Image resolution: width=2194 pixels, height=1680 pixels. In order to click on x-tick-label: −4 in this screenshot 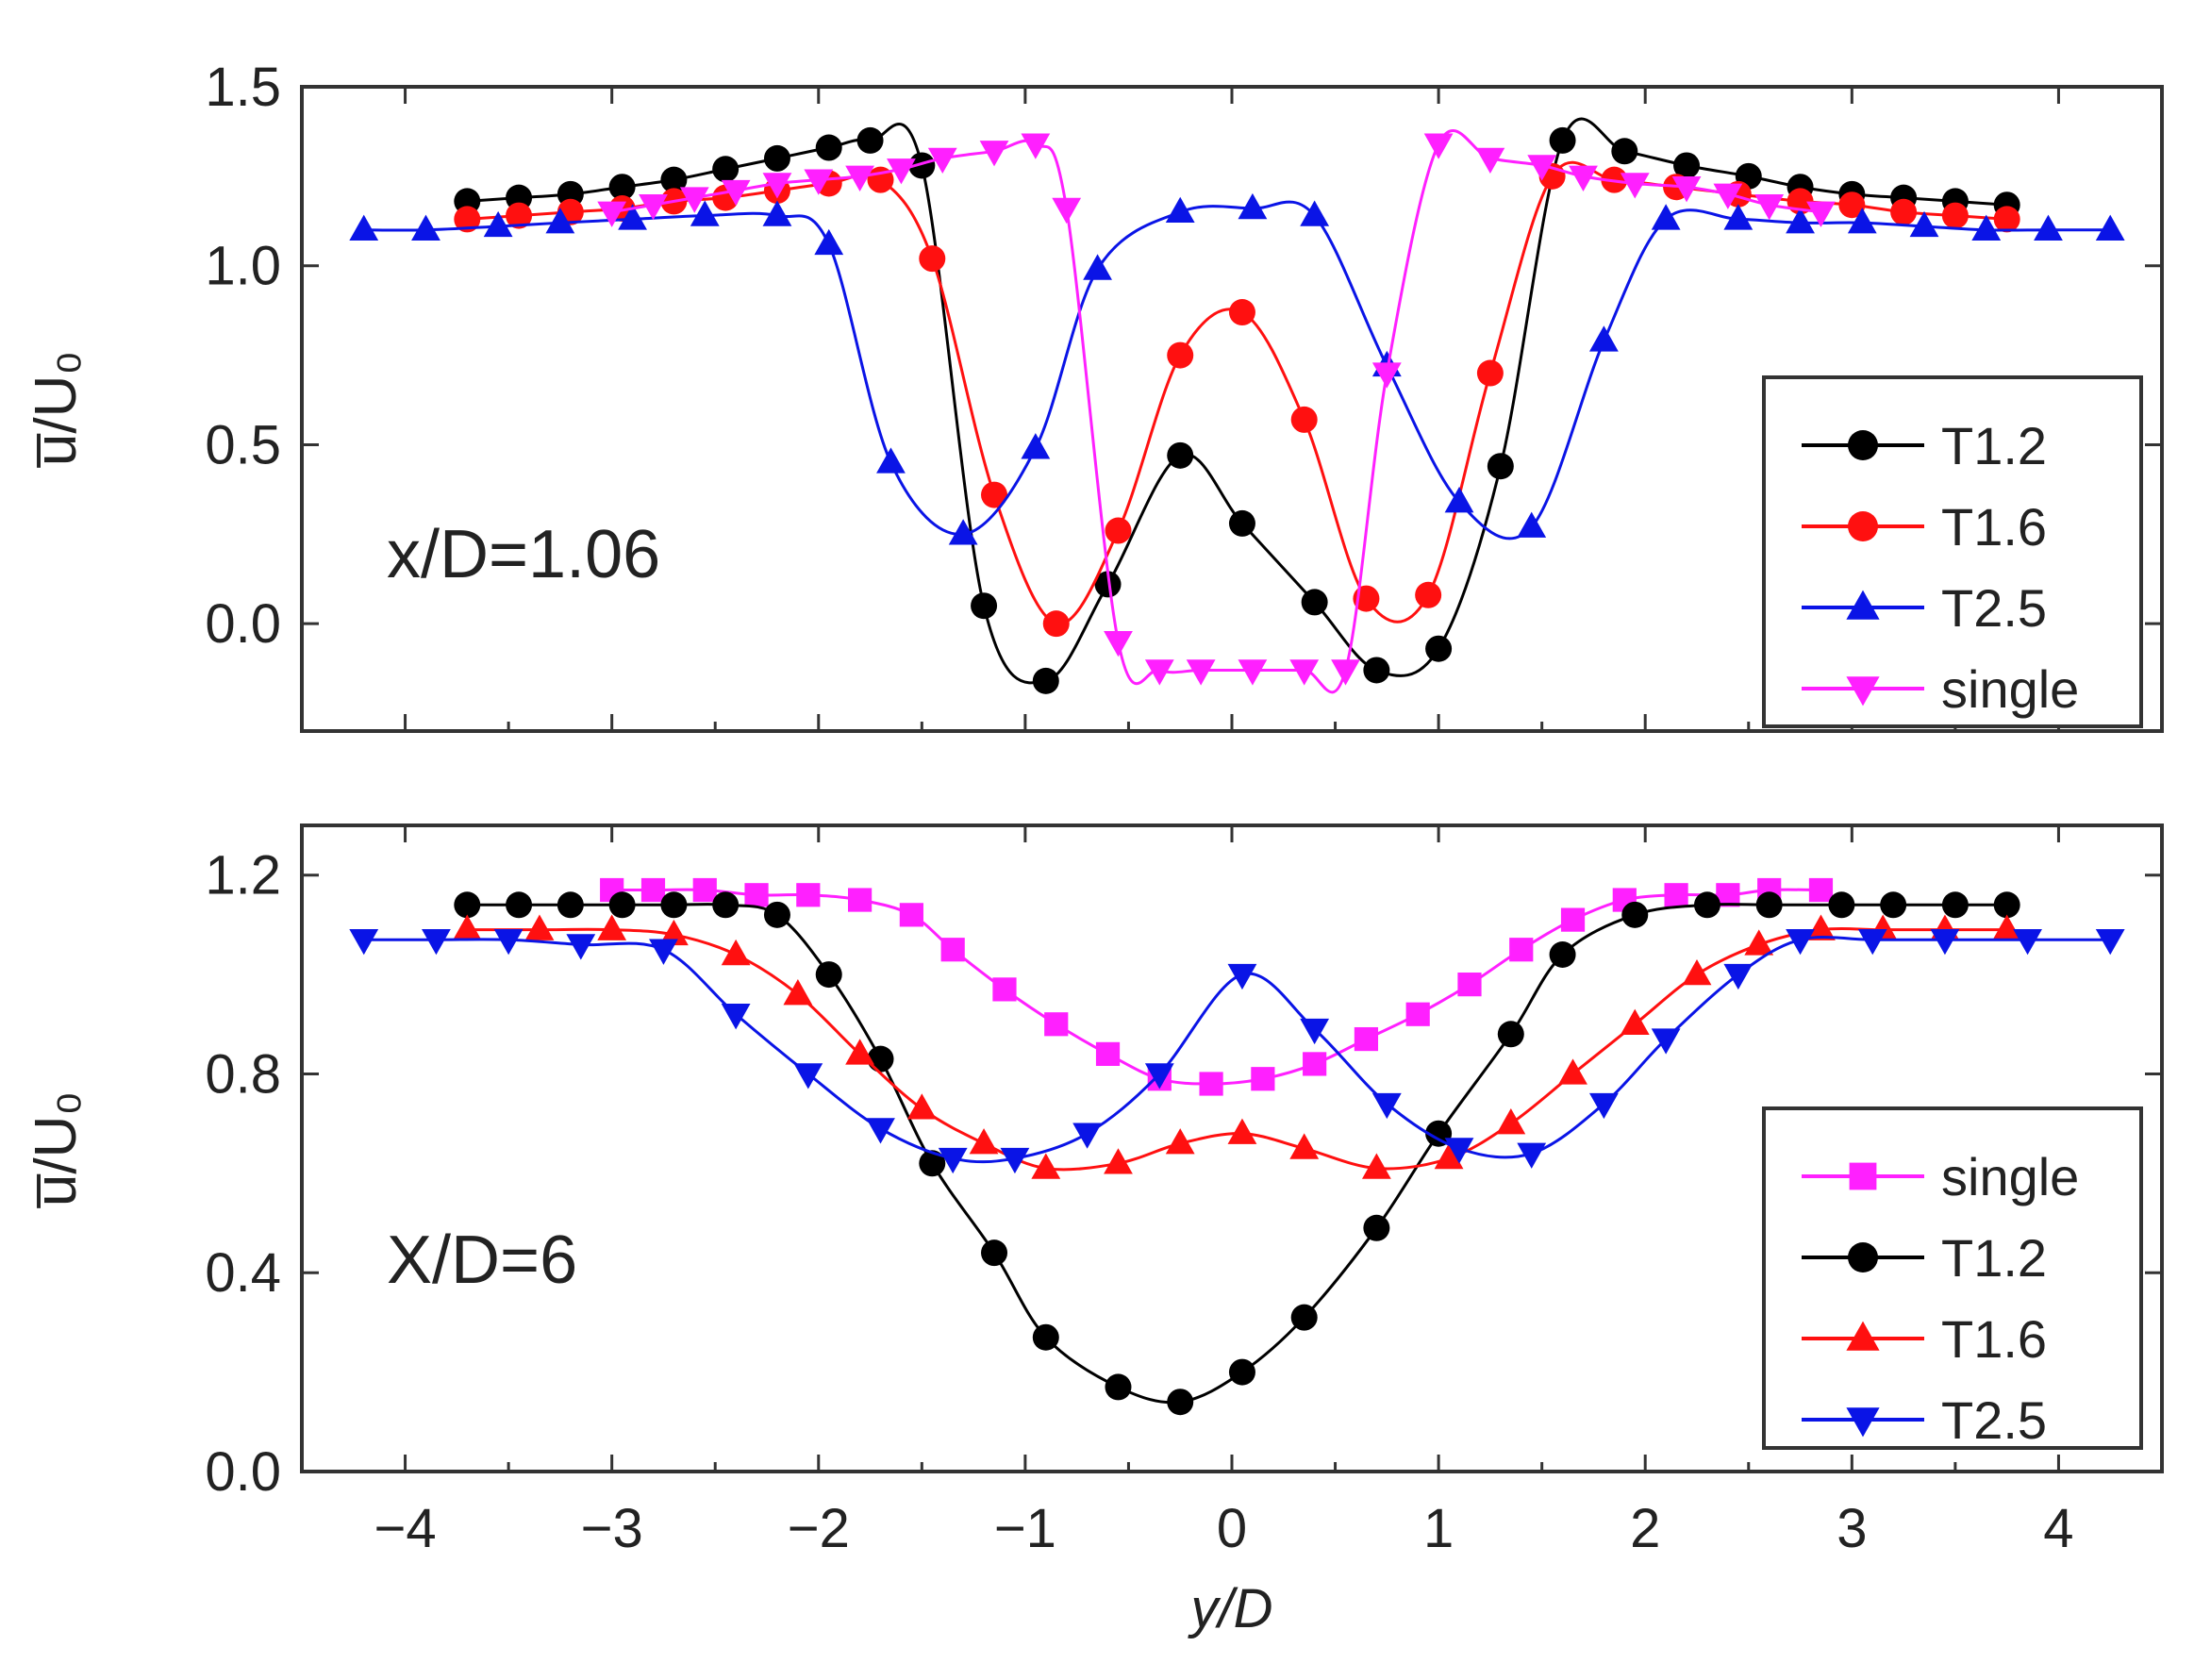, I will do `click(405, 1528)`.